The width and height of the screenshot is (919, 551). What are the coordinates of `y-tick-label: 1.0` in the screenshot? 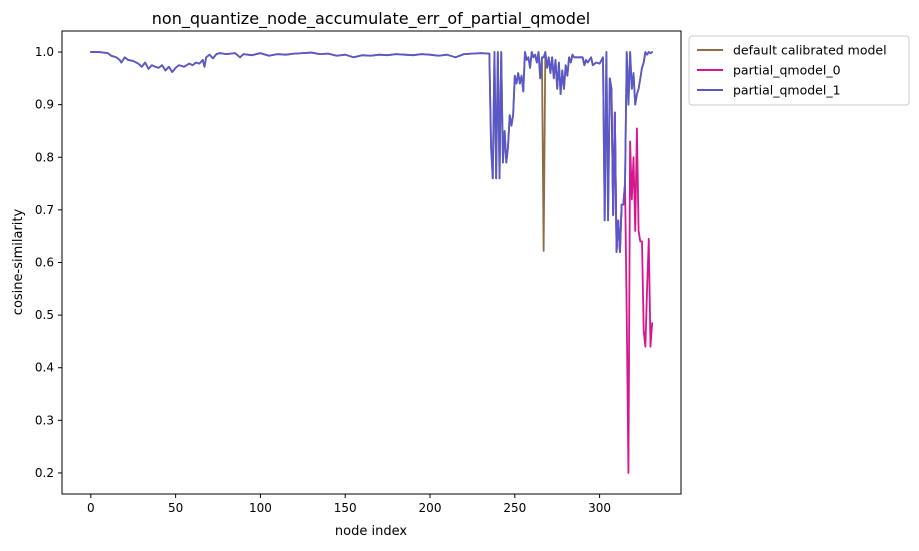 It's located at (44, 52).